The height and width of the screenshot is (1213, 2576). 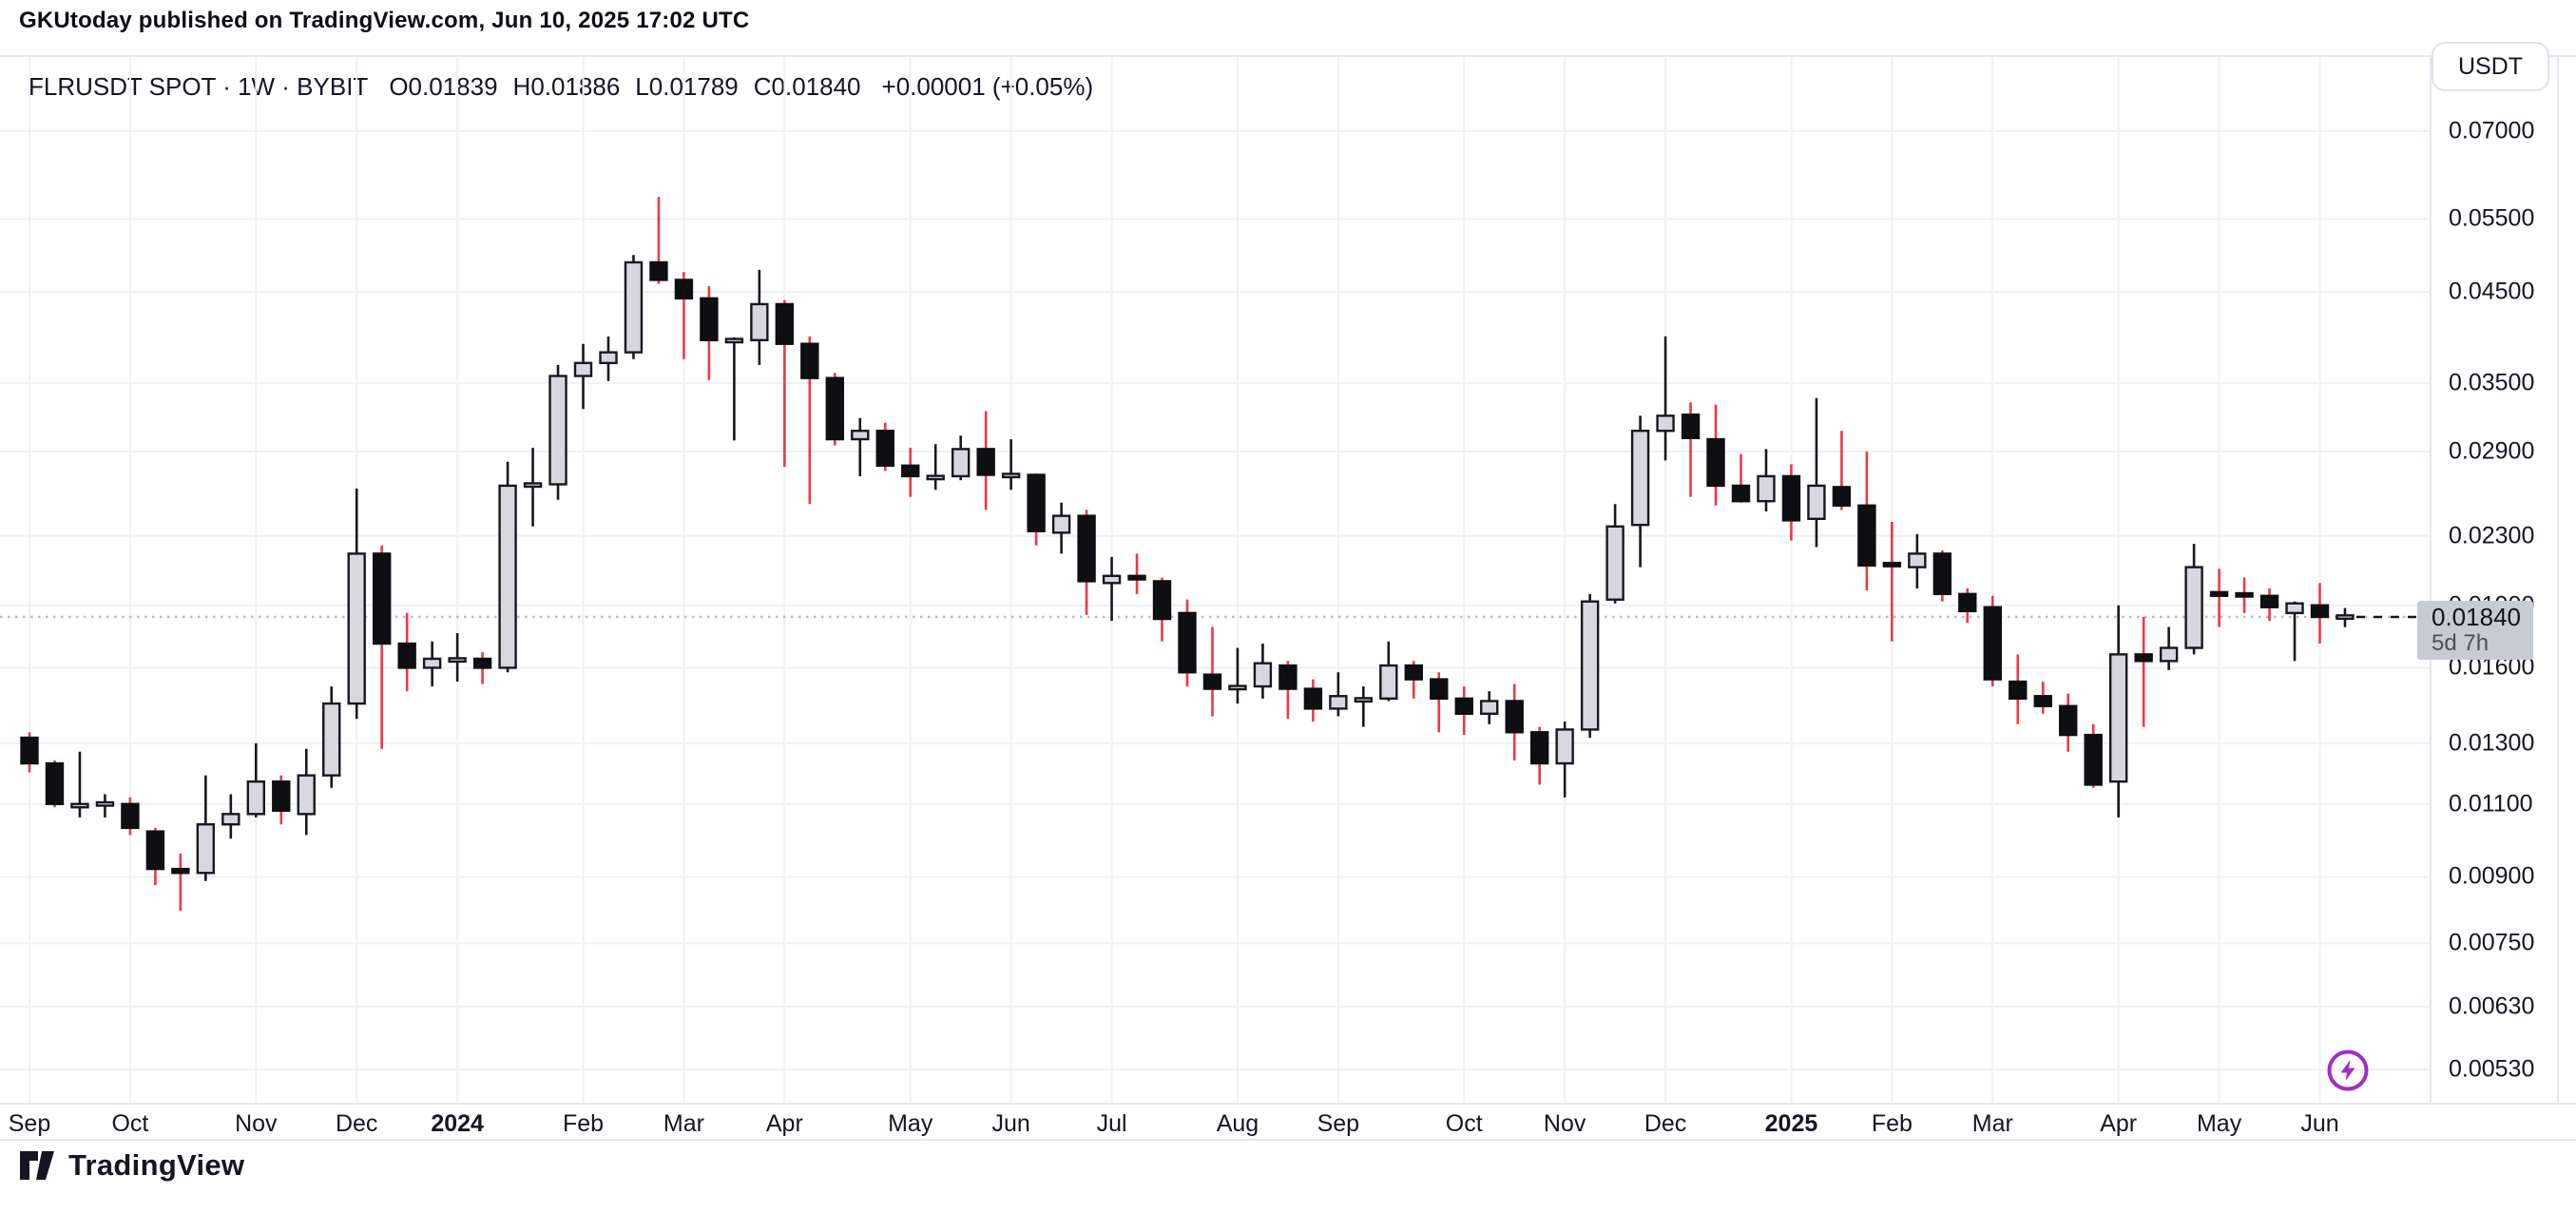 I want to click on time-axis-label: Apr, so click(x=784, y=1124).